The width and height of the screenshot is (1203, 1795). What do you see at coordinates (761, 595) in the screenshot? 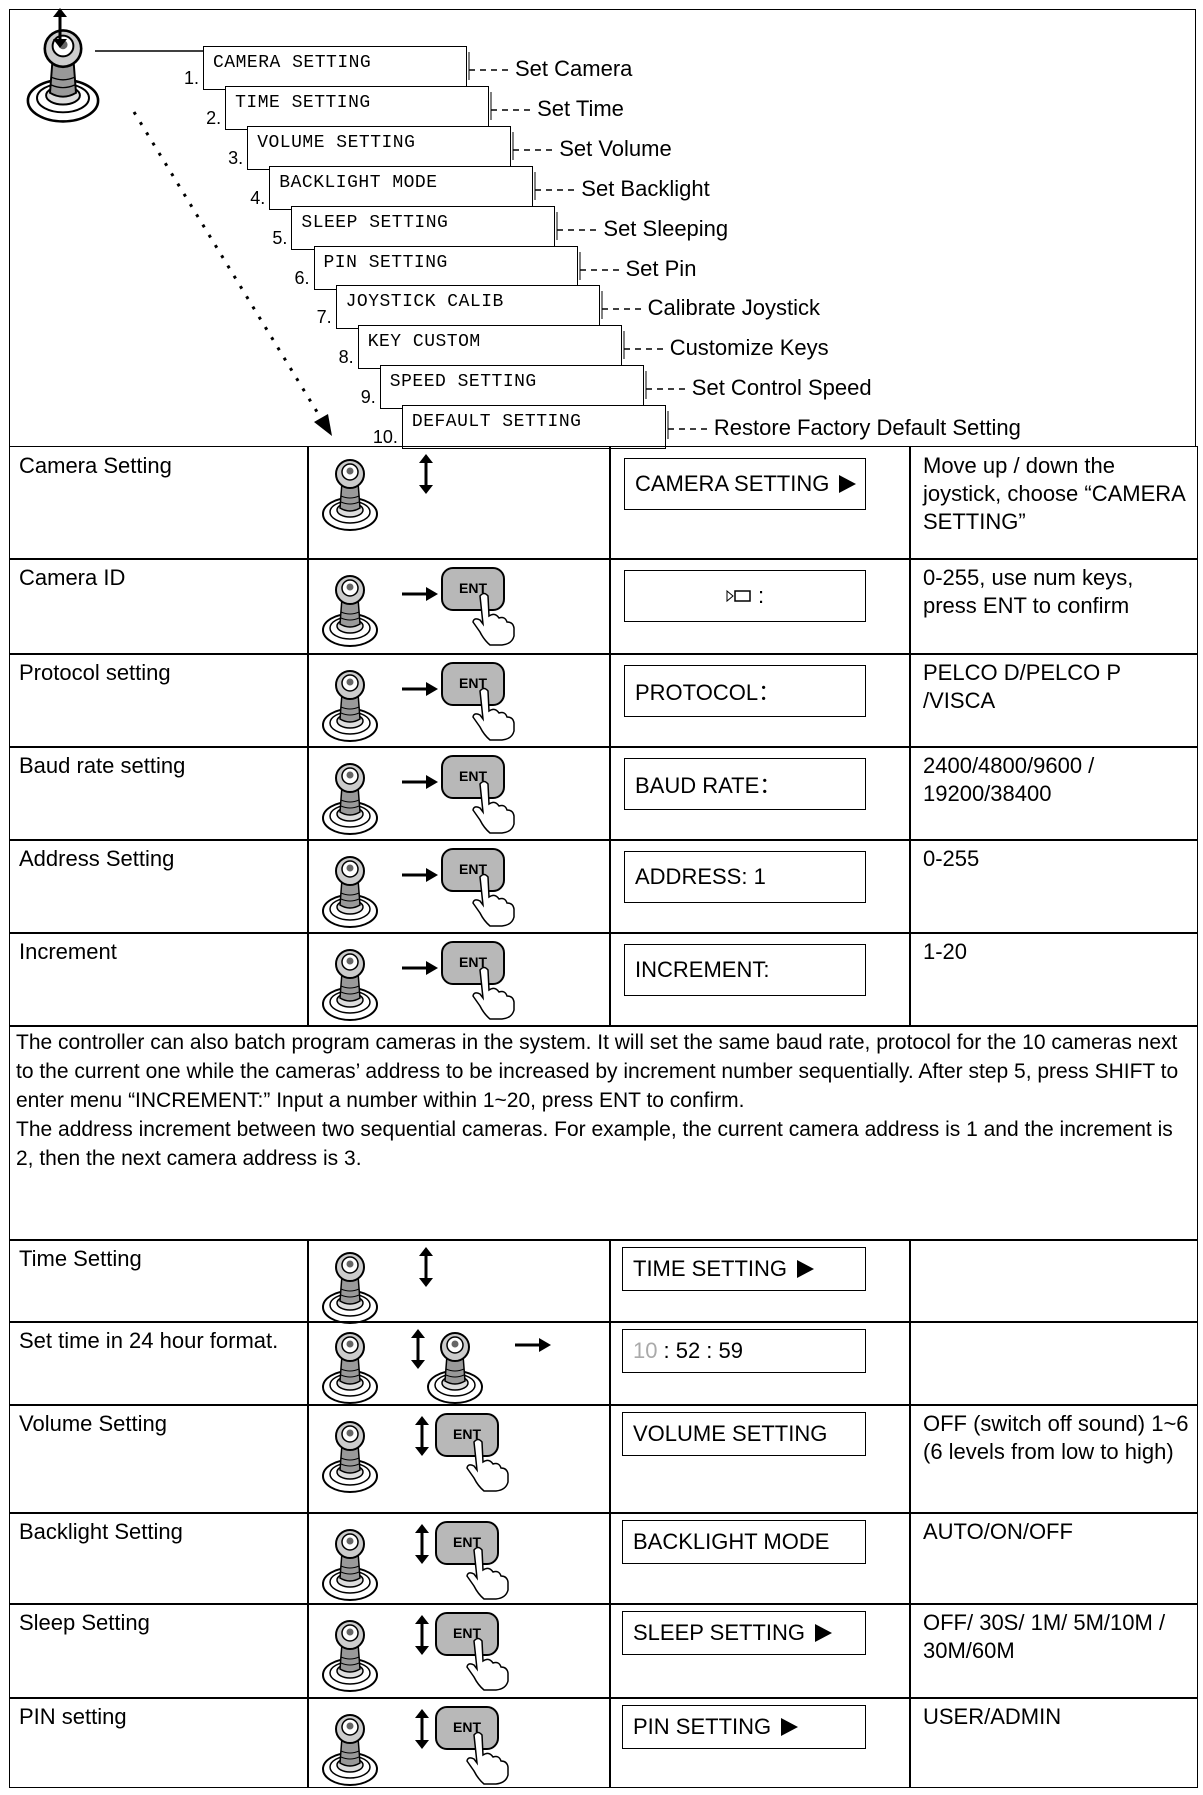
I see `display-text: :` at bounding box center [761, 595].